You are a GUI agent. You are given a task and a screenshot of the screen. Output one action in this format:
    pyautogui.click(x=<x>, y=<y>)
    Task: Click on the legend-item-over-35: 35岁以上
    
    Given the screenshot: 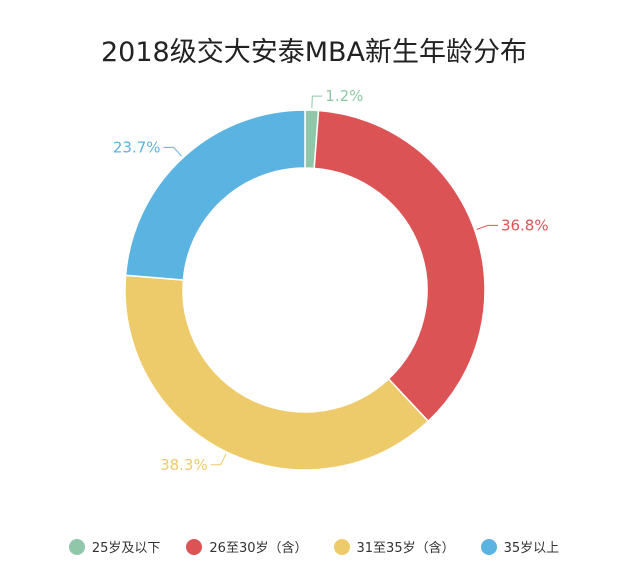 What is the action you would take?
    pyautogui.click(x=520, y=546)
    